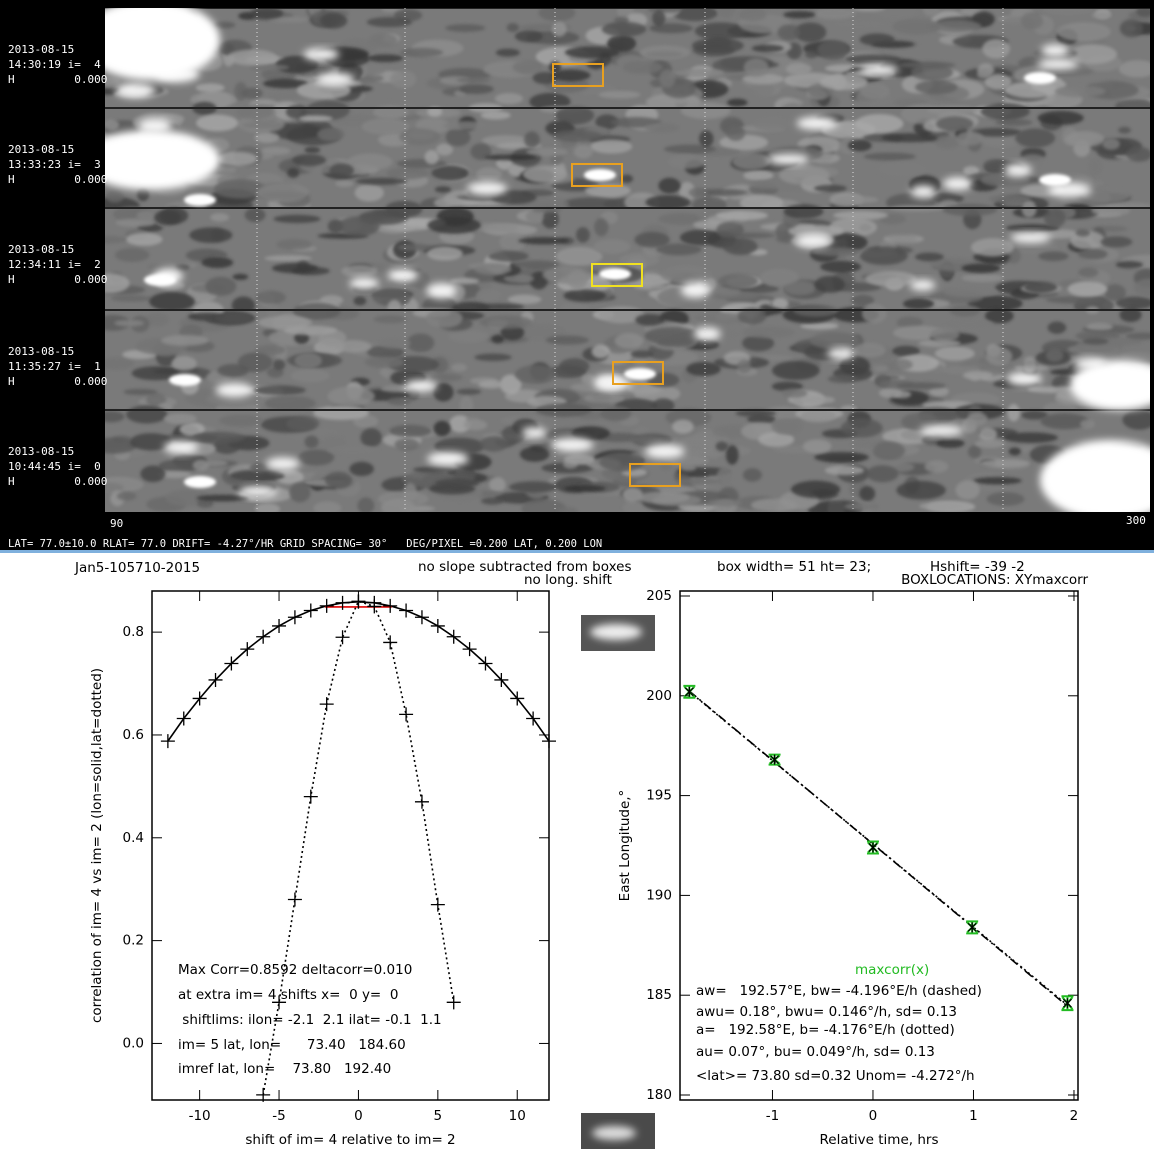  I want to click on panel-time: 11:35:27 i= 1, so click(54, 366).